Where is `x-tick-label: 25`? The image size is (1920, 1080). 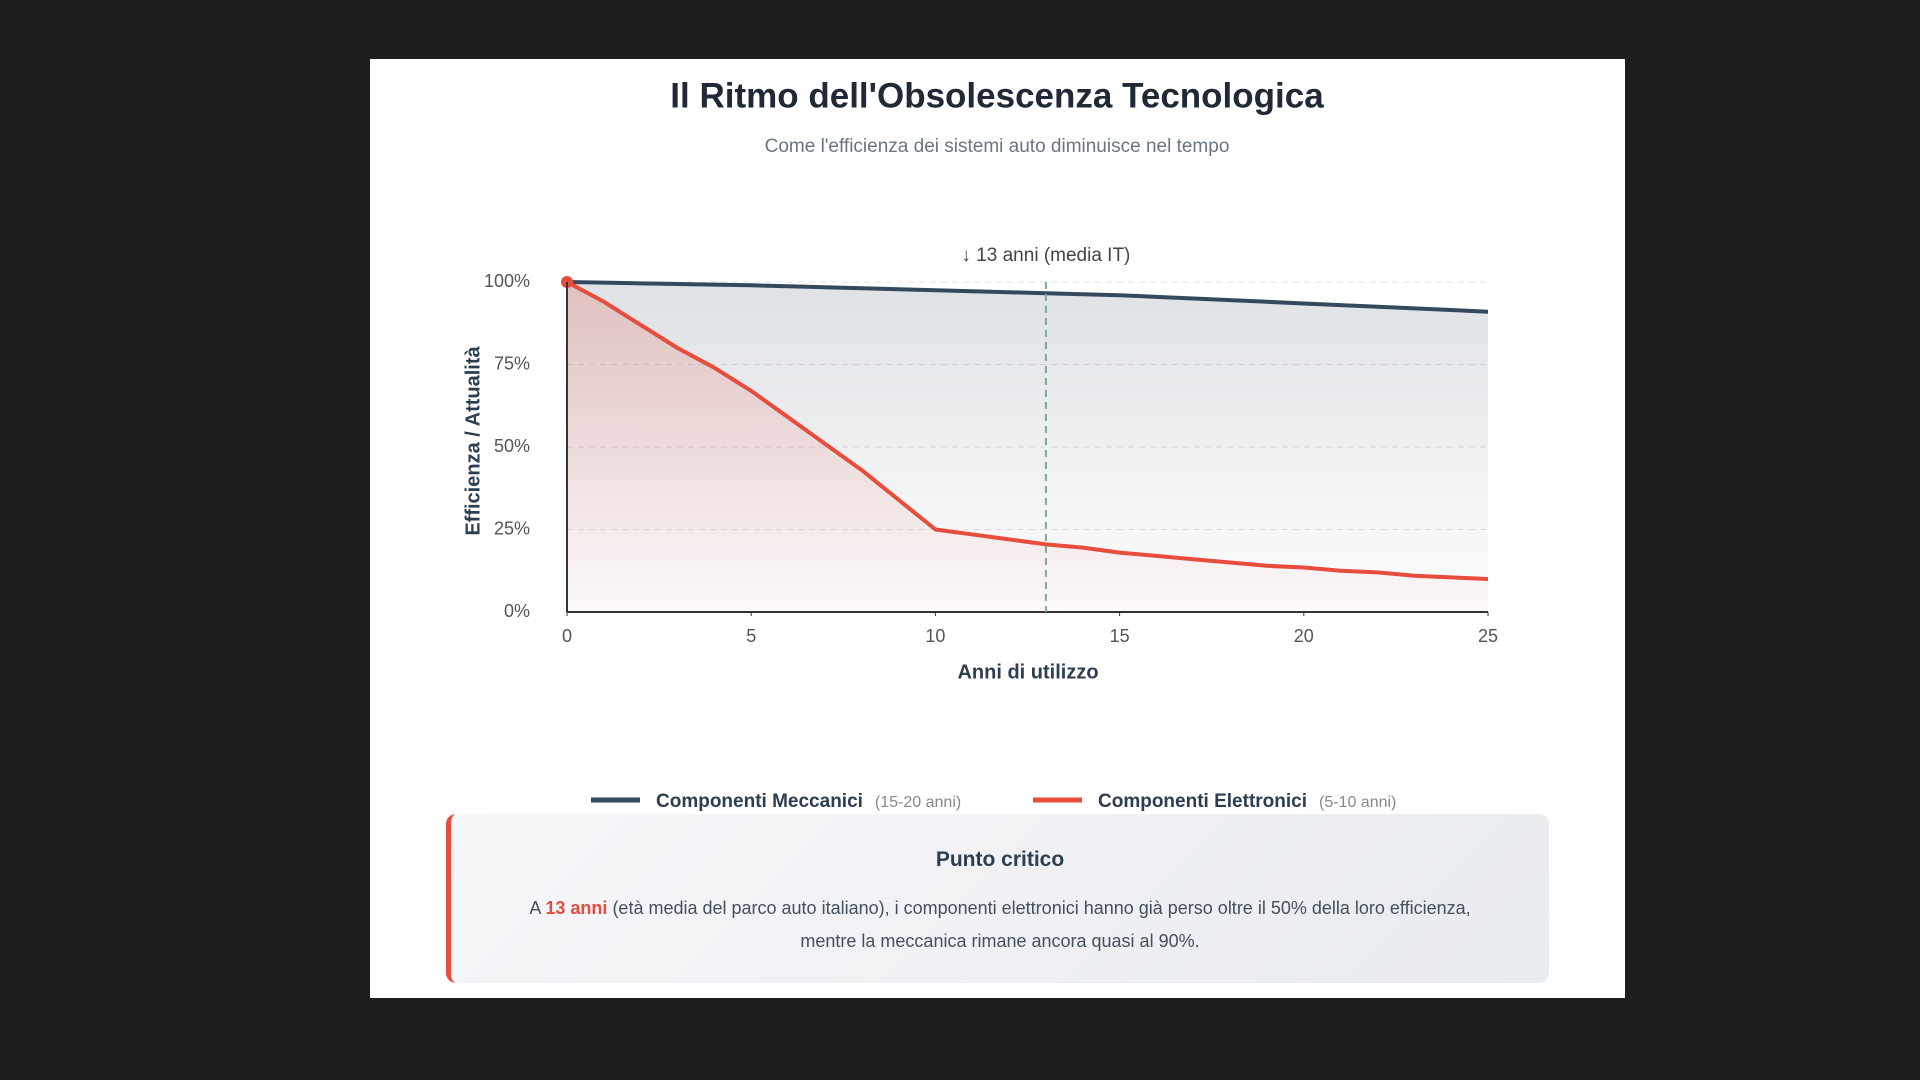
x-tick-label: 25 is located at coordinates (1488, 636).